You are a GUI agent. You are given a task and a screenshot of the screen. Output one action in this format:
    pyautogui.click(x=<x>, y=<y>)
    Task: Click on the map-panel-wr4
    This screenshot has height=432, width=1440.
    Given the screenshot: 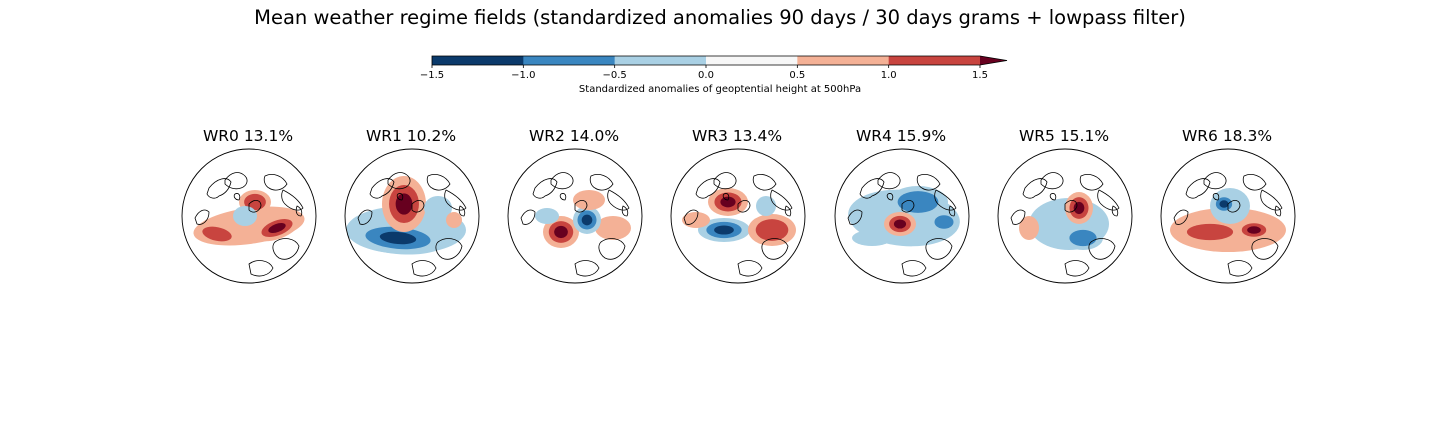 What is the action you would take?
    pyautogui.click(x=902, y=216)
    